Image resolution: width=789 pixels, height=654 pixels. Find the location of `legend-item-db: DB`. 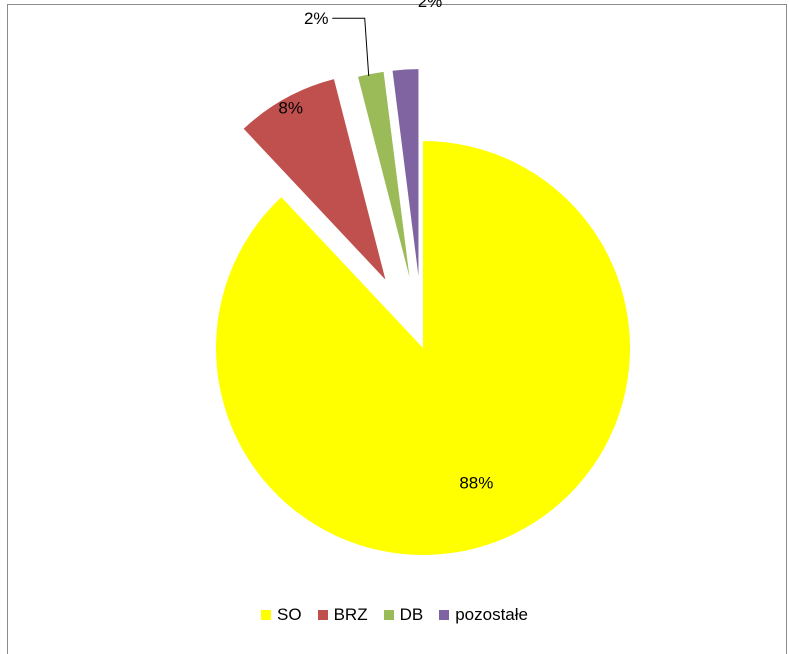

legend-item-db: DB is located at coordinates (403, 615).